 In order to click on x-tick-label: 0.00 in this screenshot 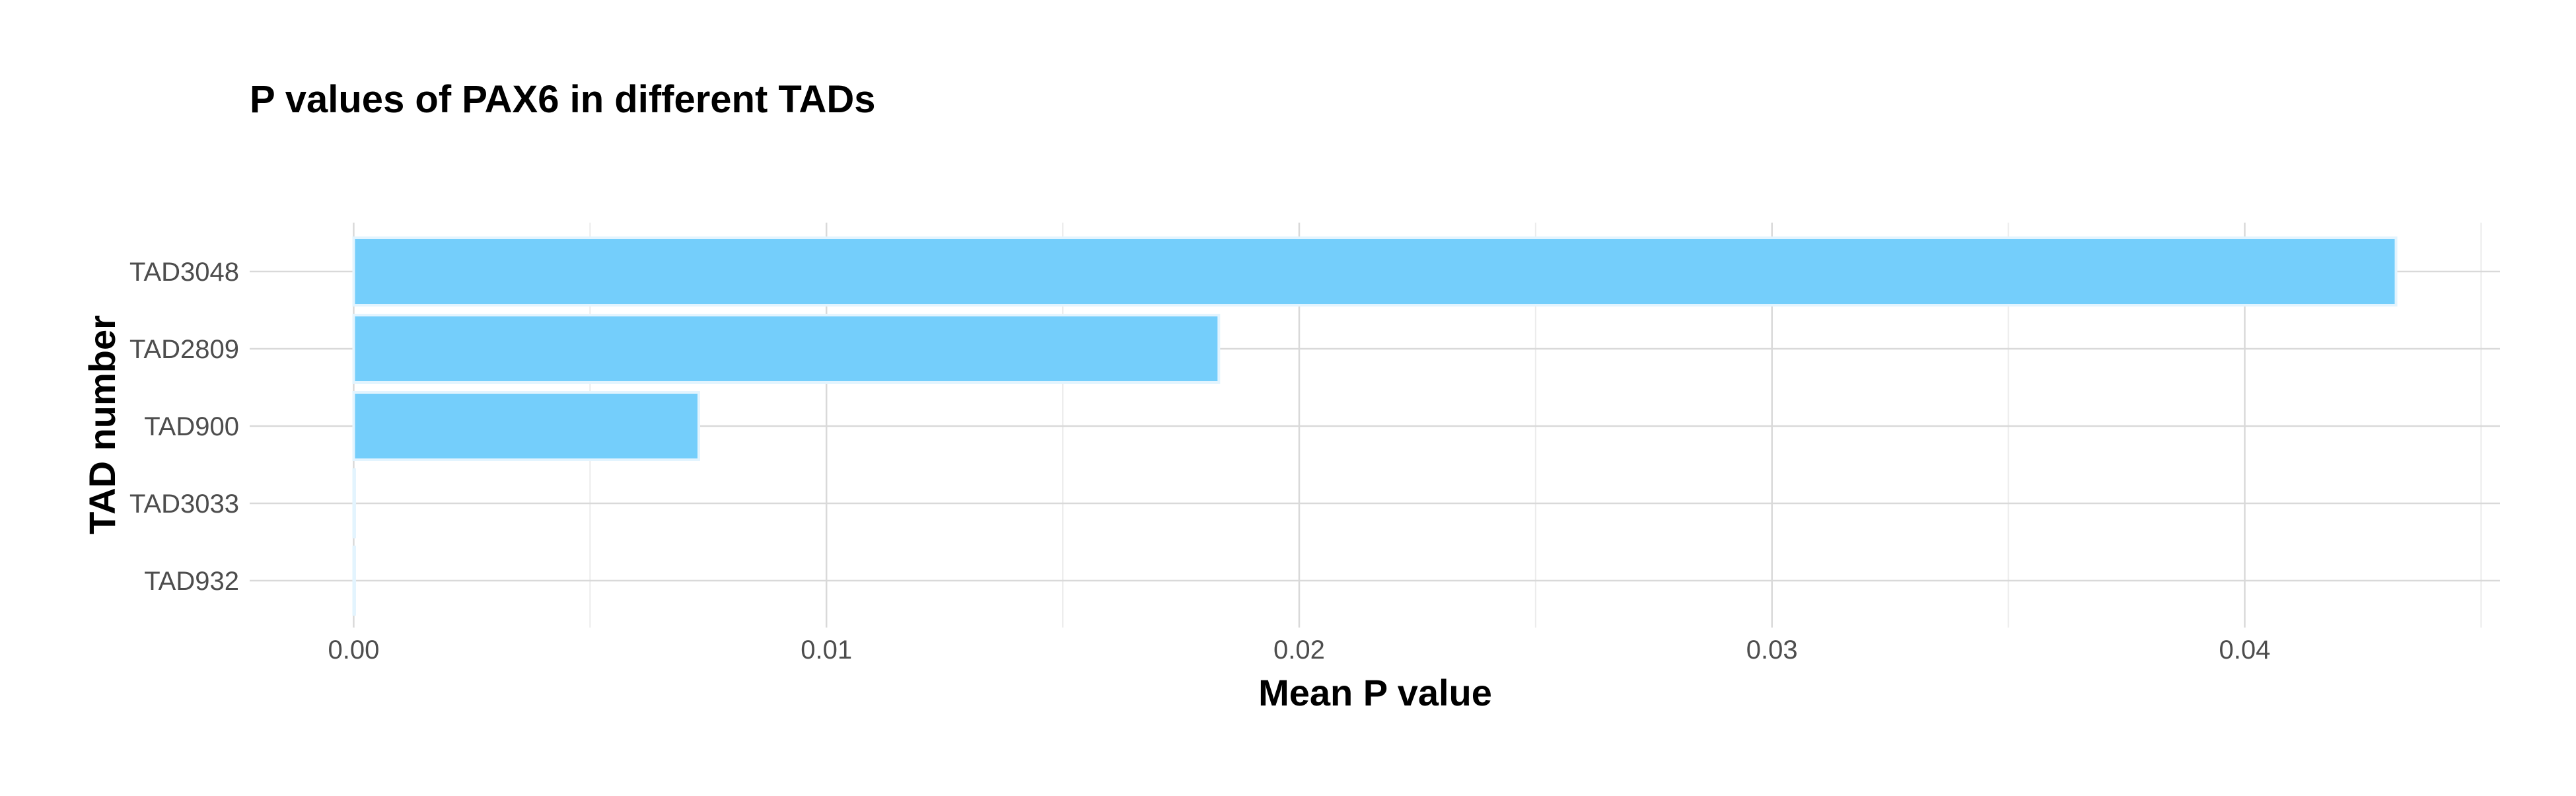, I will do `click(354, 650)`.